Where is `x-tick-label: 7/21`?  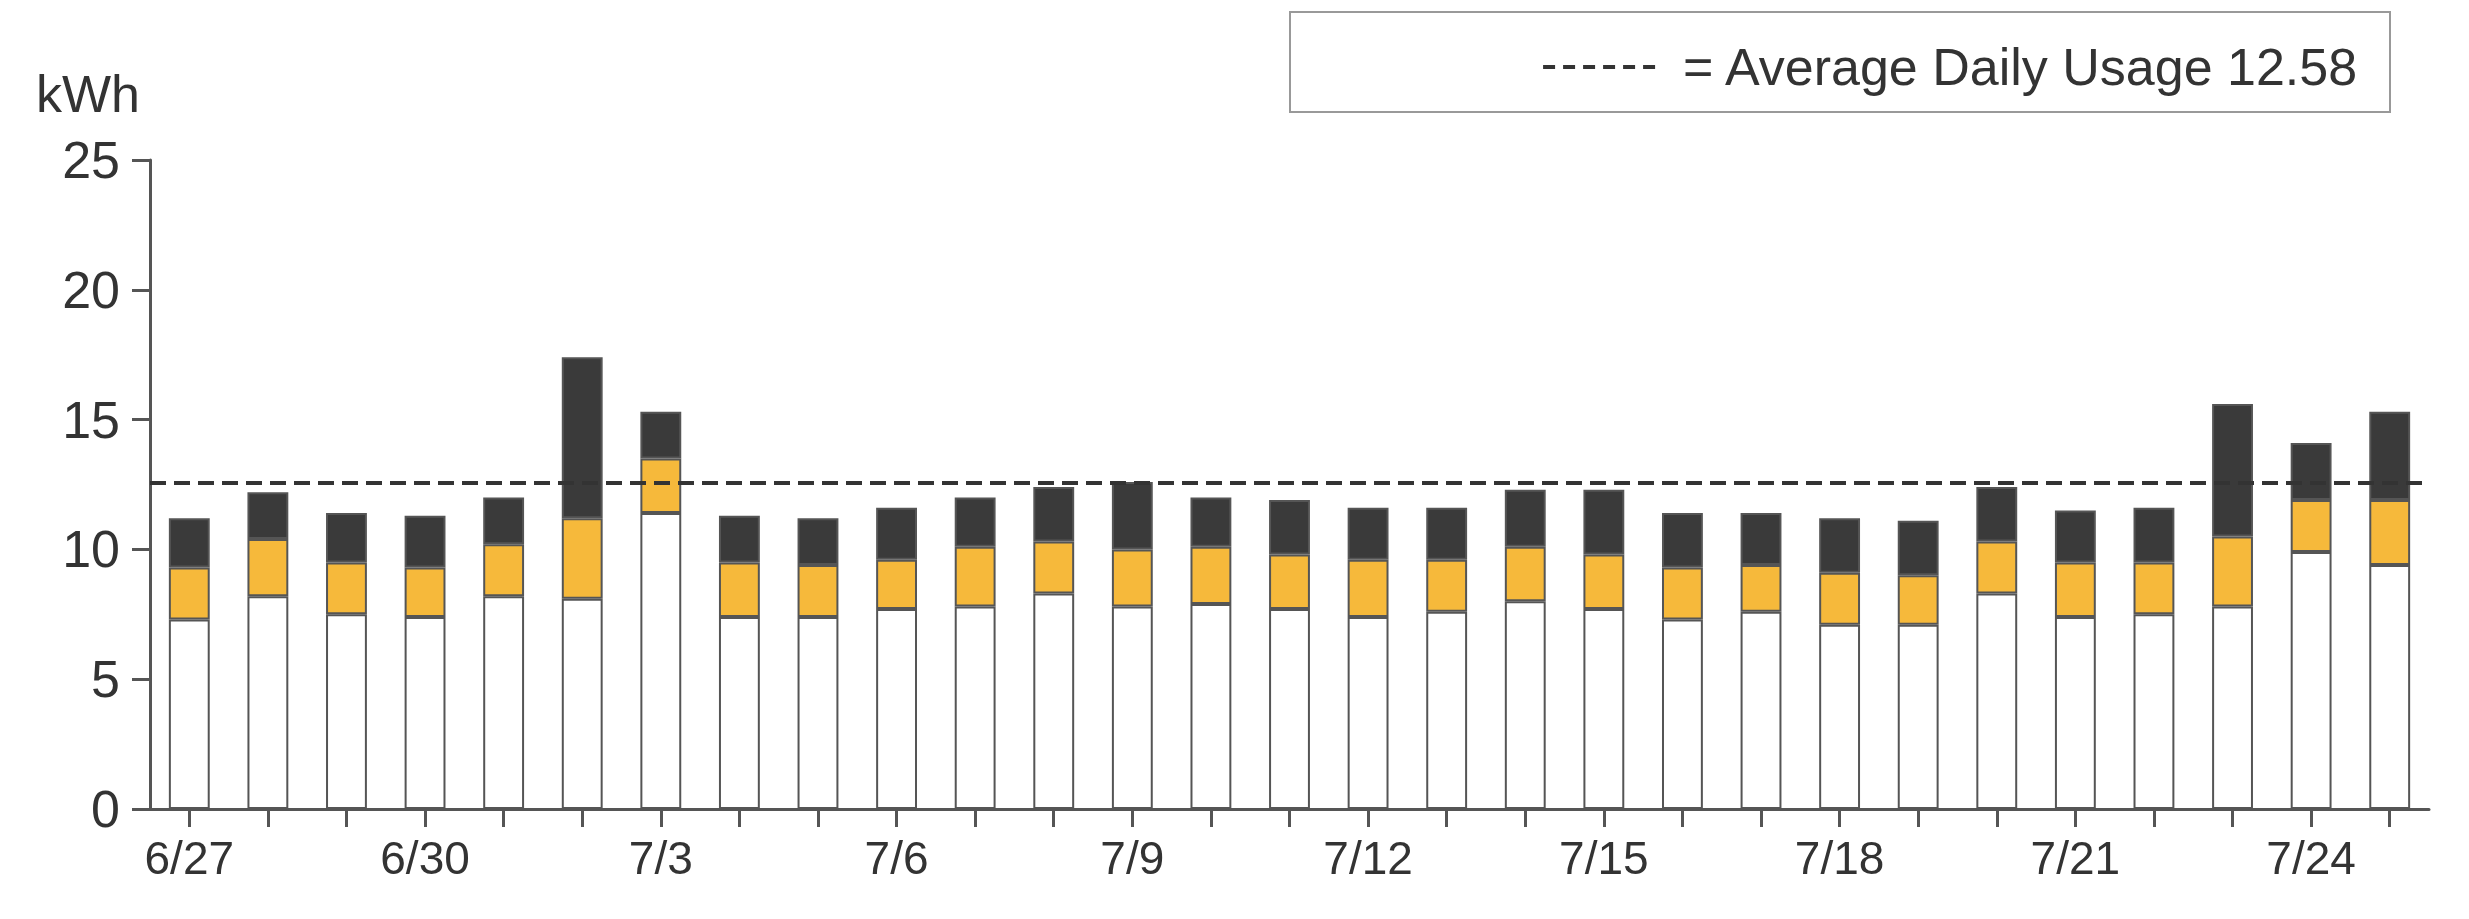 x-tick-label: 7/21 is located at coordinates (2075, 858).